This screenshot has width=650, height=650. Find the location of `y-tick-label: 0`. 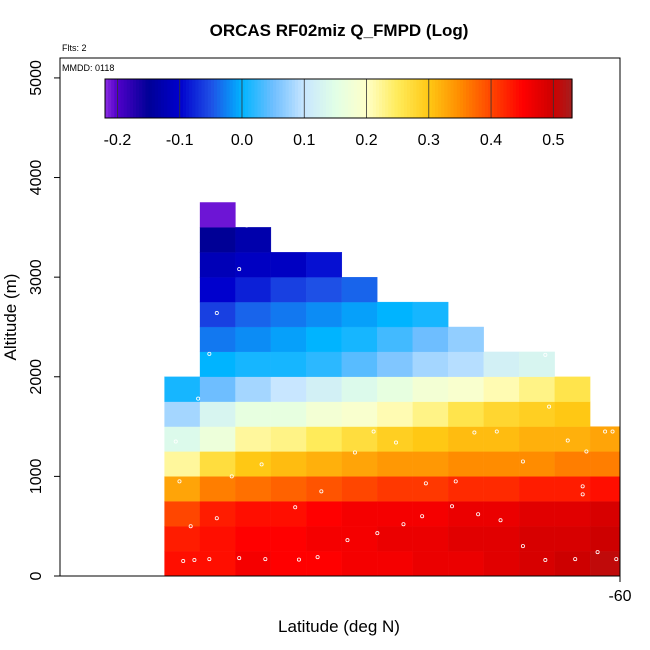

y-tick-label: 0 is located at coordinates (36, 575).